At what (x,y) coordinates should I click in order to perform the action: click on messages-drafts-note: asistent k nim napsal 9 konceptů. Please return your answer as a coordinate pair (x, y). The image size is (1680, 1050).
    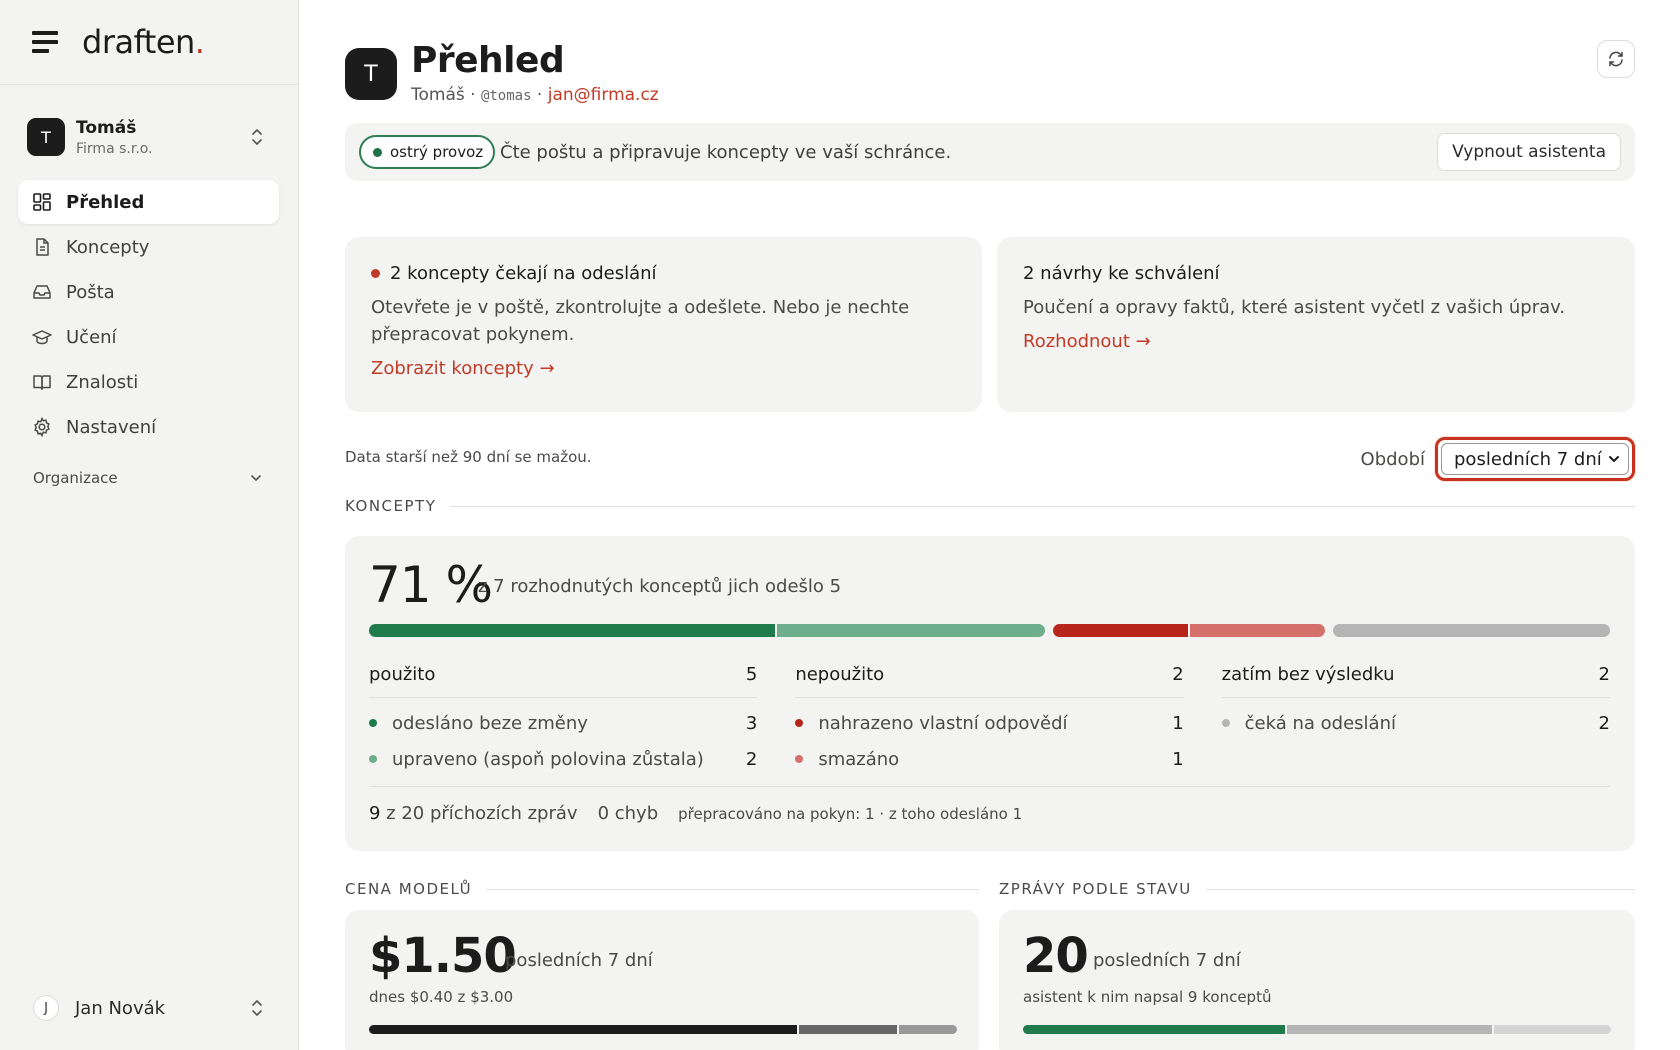
    Looking at the image, I should click on (1147, 997).